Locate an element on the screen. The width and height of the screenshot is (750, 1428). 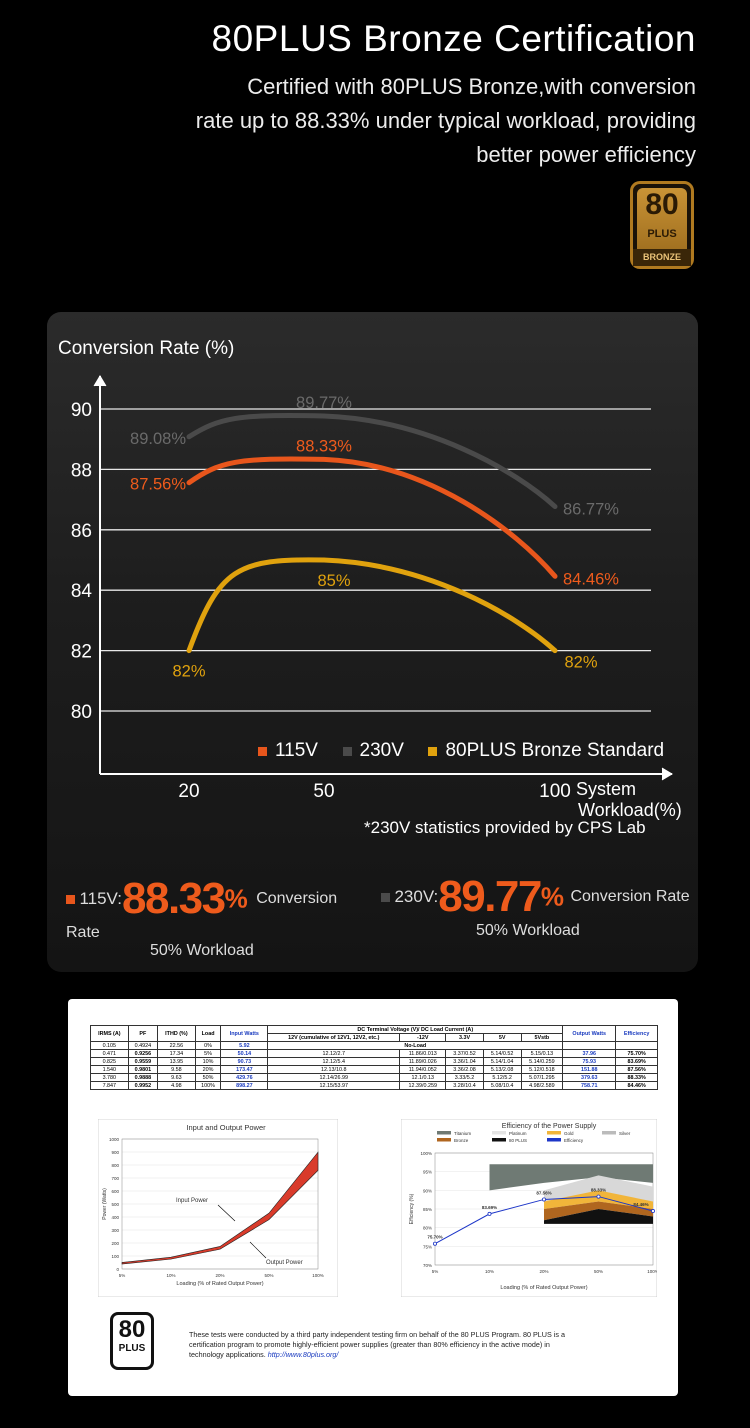
table-cell: 5.92 is located at coordinates (244, 1045).